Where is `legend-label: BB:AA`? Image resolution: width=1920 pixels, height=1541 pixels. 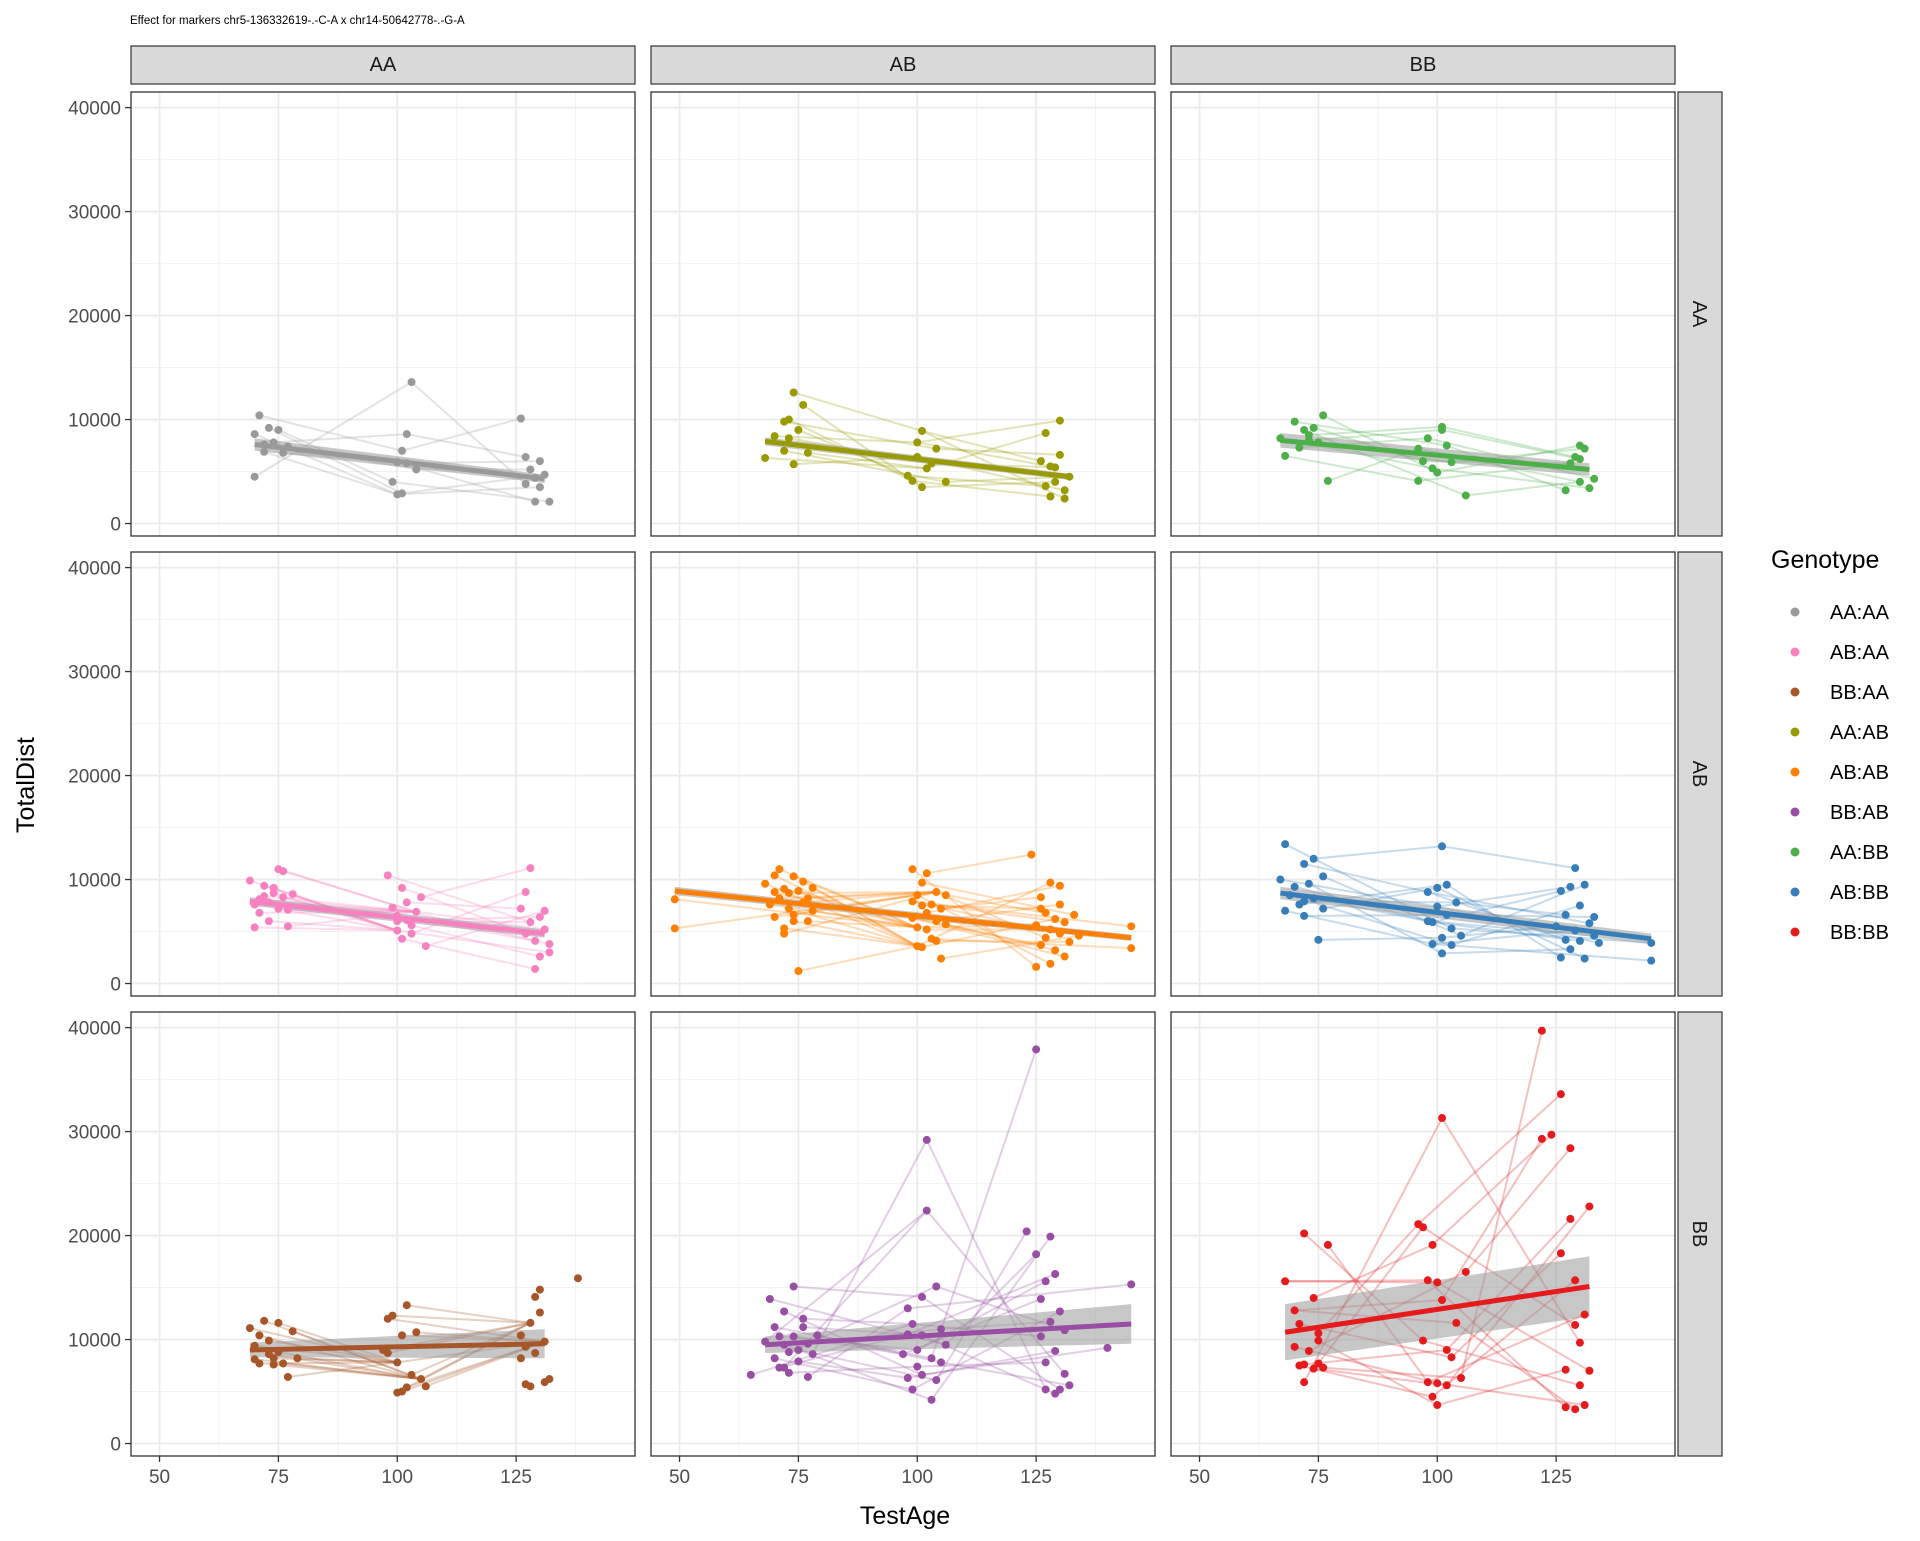 legend-label: BB:AA is located at coordinates (1860, 693).